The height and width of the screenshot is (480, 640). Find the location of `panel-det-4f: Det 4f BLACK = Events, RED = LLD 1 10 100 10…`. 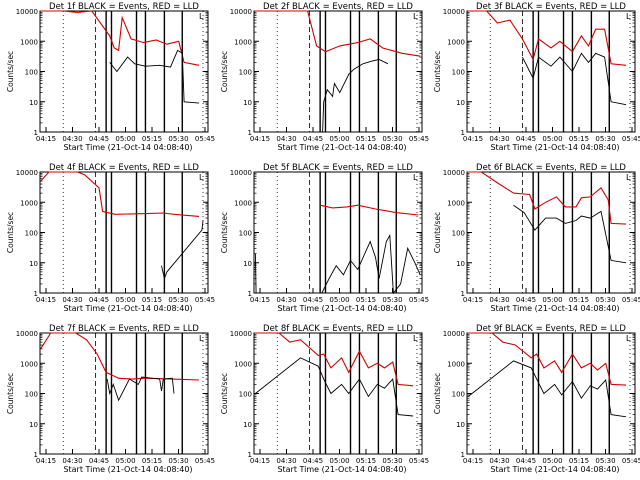

panel-det-4f: Det 4f BLACK = Events, RED = LLD 1 10 100 10… is located at coordinates (110, 238).